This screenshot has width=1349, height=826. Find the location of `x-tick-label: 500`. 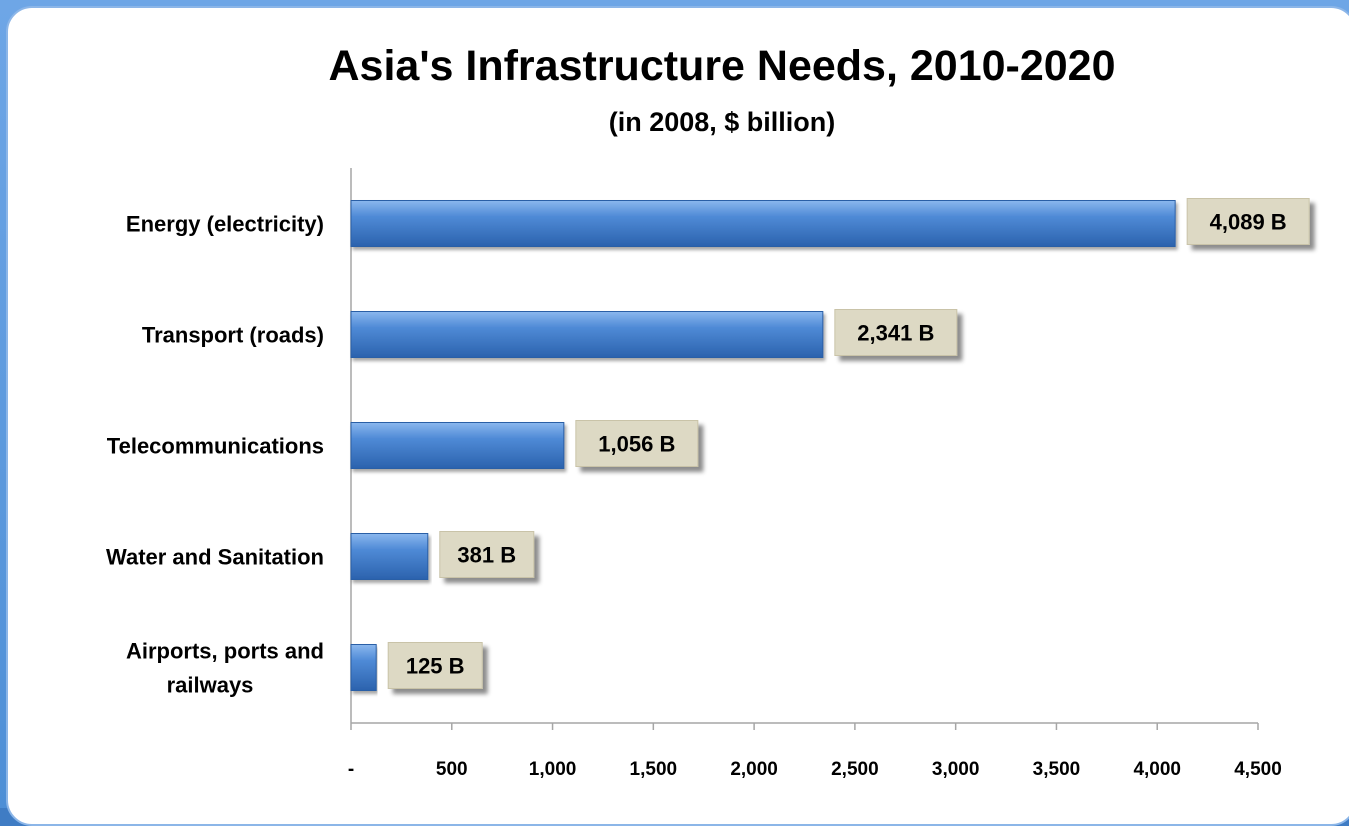

x-tick-label: 500 is located at coordinates (452, 769).